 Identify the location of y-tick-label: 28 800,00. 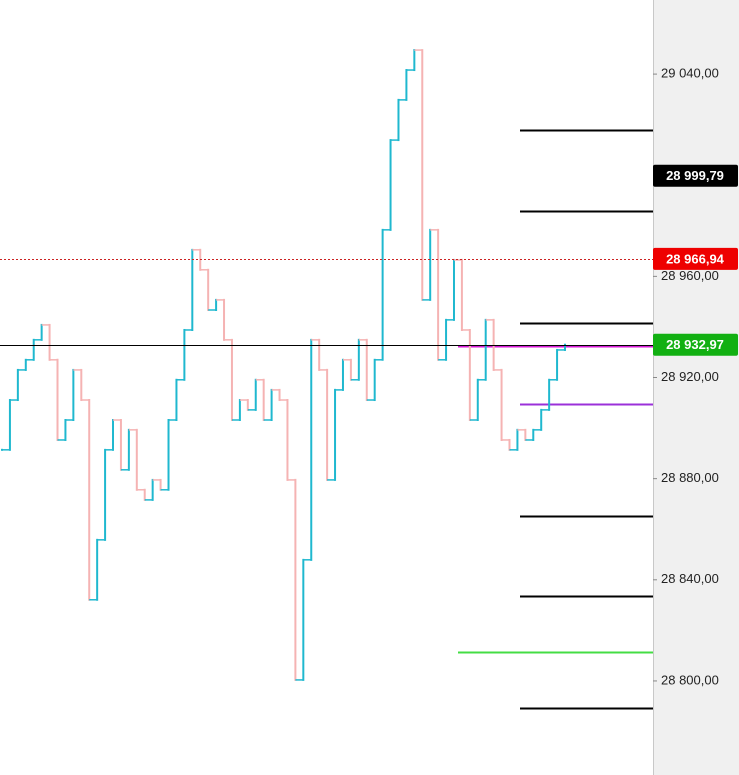
(690, 679).